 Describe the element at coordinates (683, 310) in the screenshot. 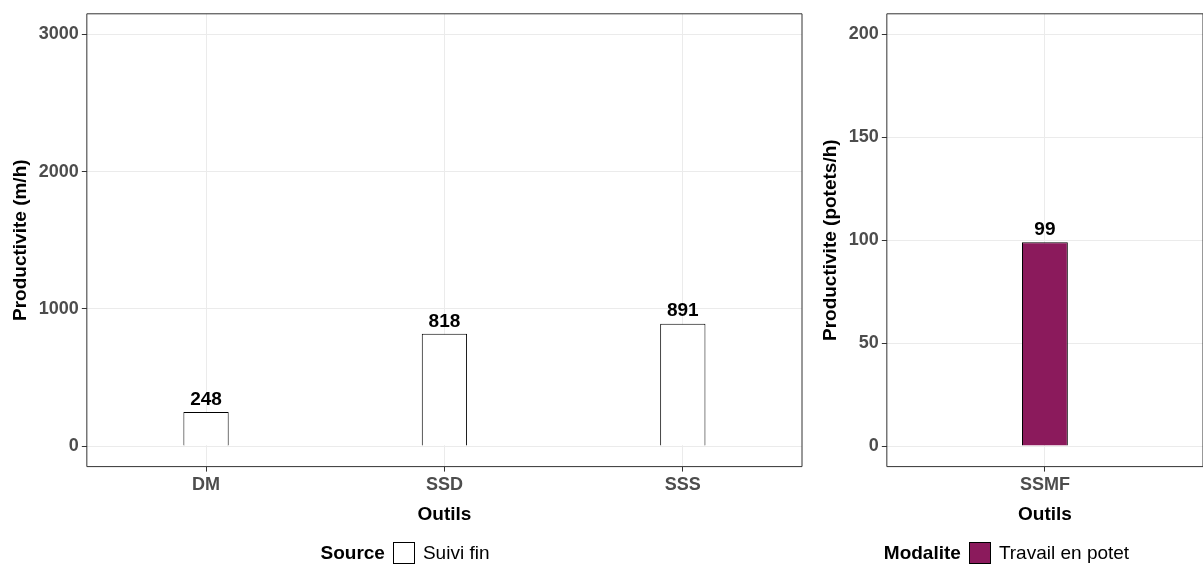

I see `data-label: 891` at that location.